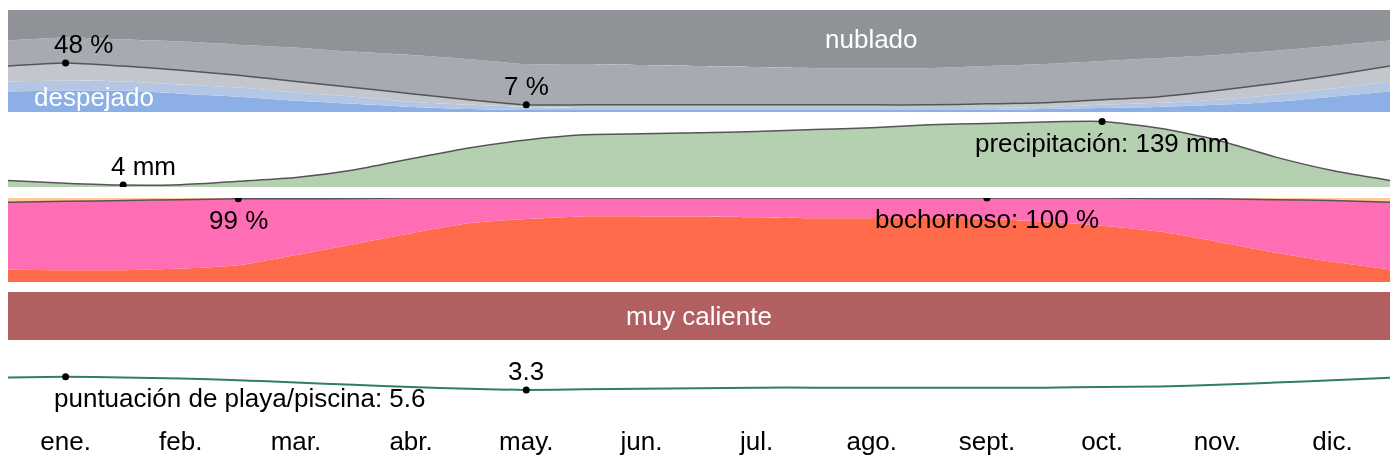 This screenshot has height=464, width=1398. What do you see at coordinates (756, 441) in the screenshot?
I see `x-tick-label: jul.` at bounding box center [756, 441].